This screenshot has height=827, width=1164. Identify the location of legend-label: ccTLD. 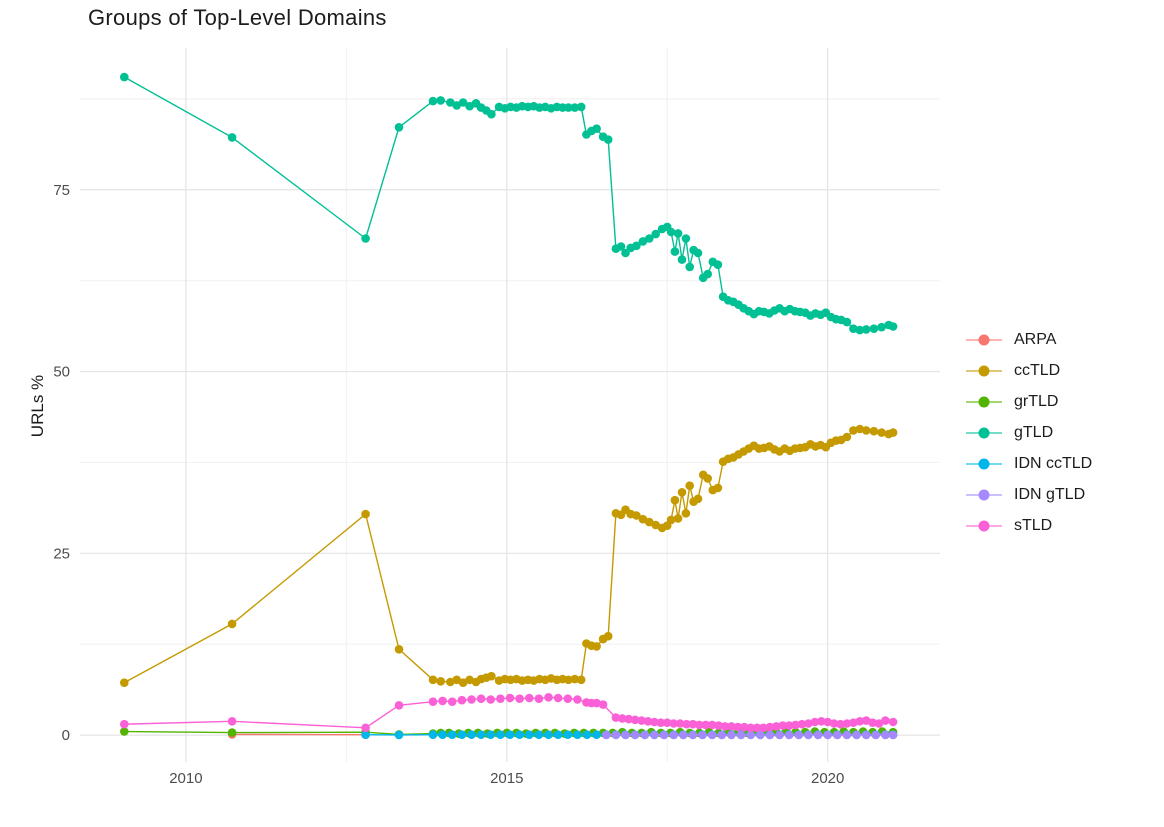
(1037, 370).